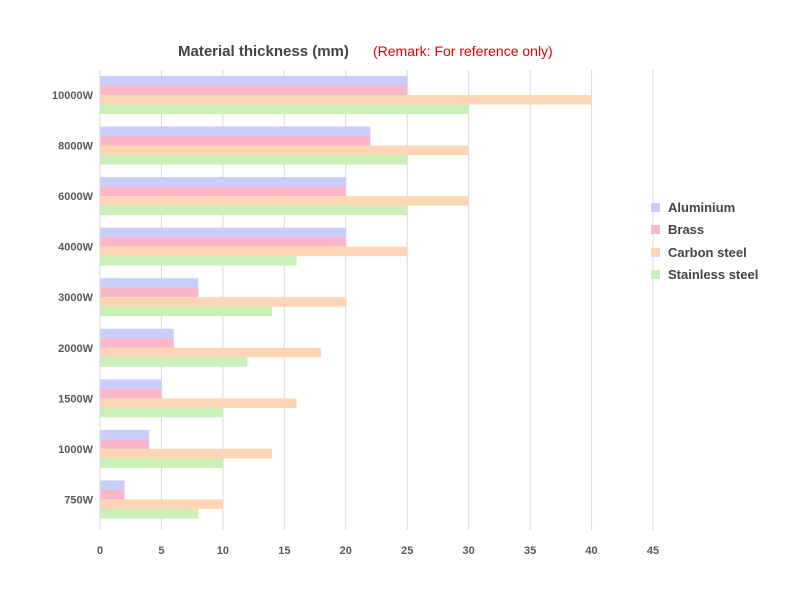 Image resolution: width=800 pixels, height=600 pixels. I want to click on bar-carbon-steel-1000w, so click(186, 453).